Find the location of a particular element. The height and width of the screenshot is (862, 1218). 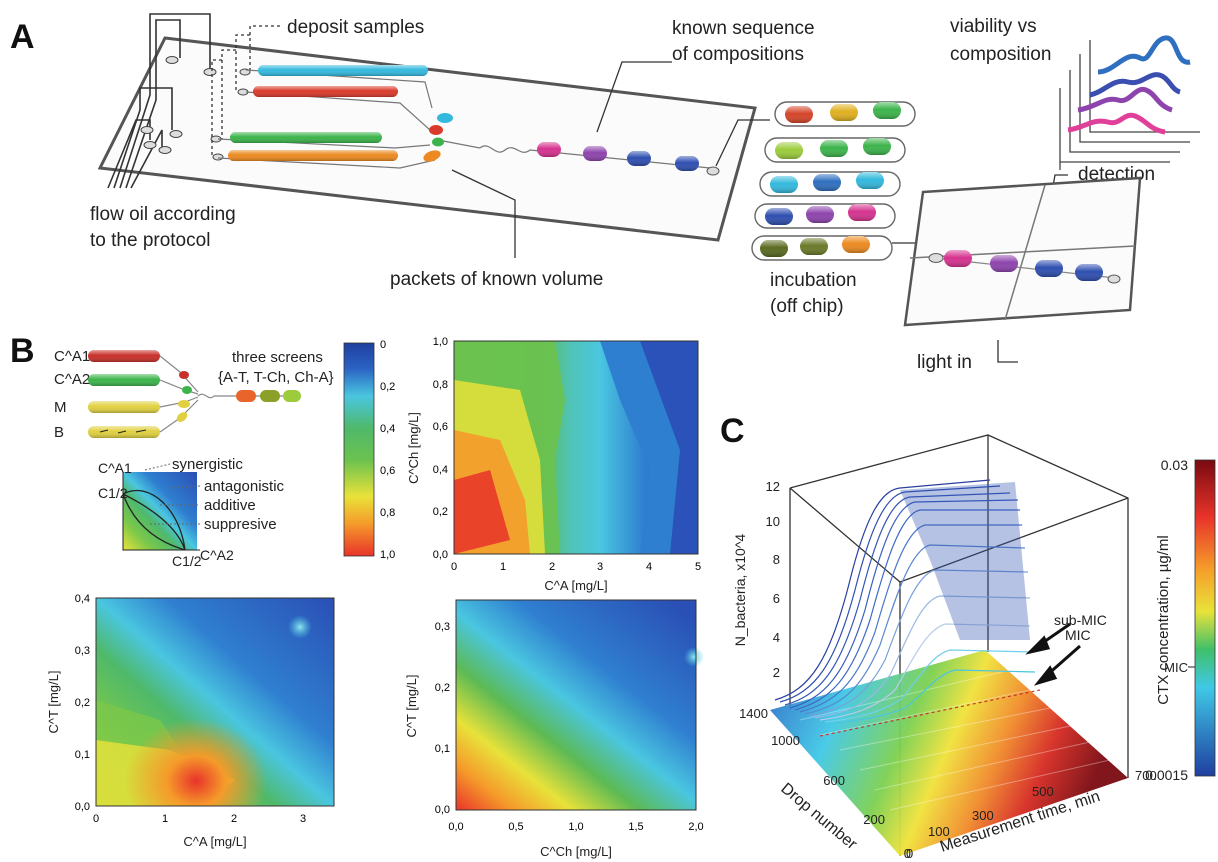

c-ztick-2: 2 is located at coordinates (776, 672).